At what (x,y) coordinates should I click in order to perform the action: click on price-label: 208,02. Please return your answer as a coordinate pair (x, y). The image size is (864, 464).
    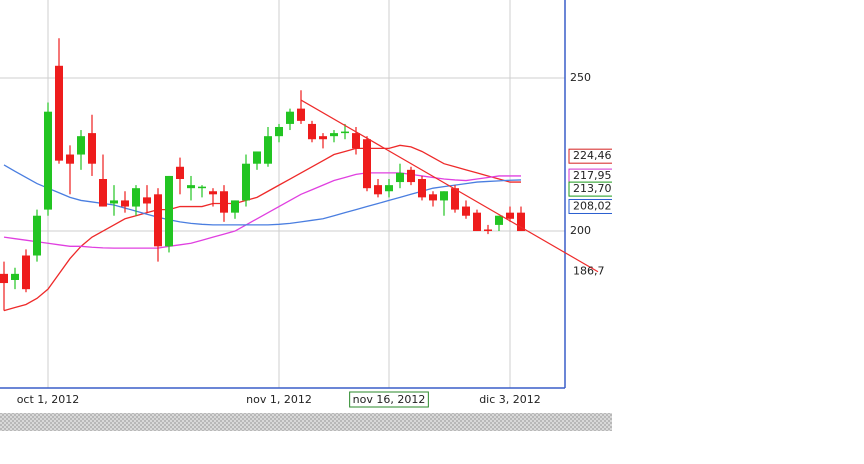
    Looking at the image, I should click on (592, 205).